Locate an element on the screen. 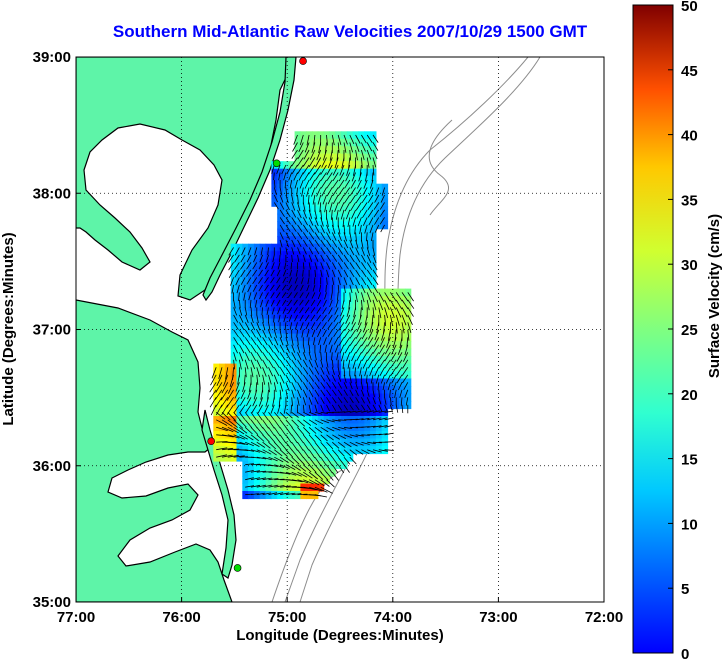 The width and height of the screenshot is (724, 659). station-marker is located at coordinates (303, 61).